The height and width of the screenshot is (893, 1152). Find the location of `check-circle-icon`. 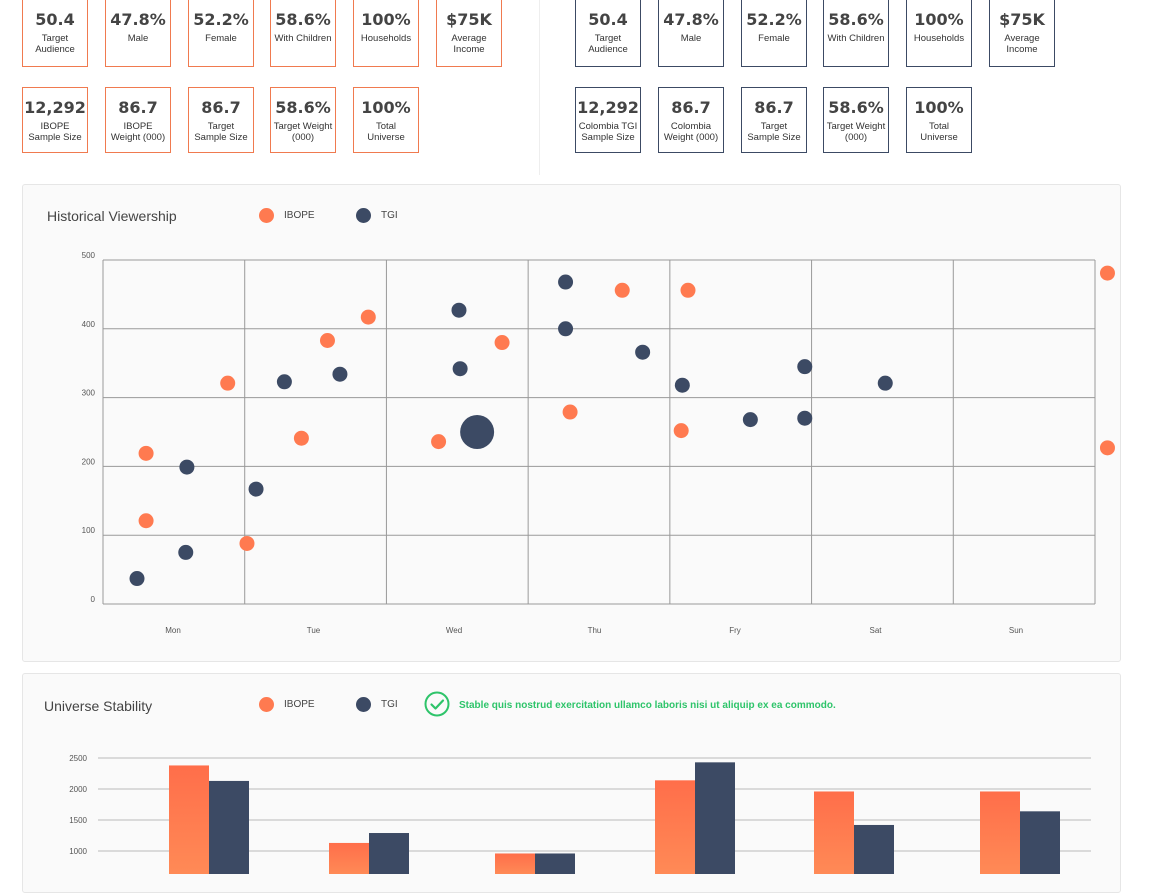

check-circle-icon is located at coordinates (437, 704).